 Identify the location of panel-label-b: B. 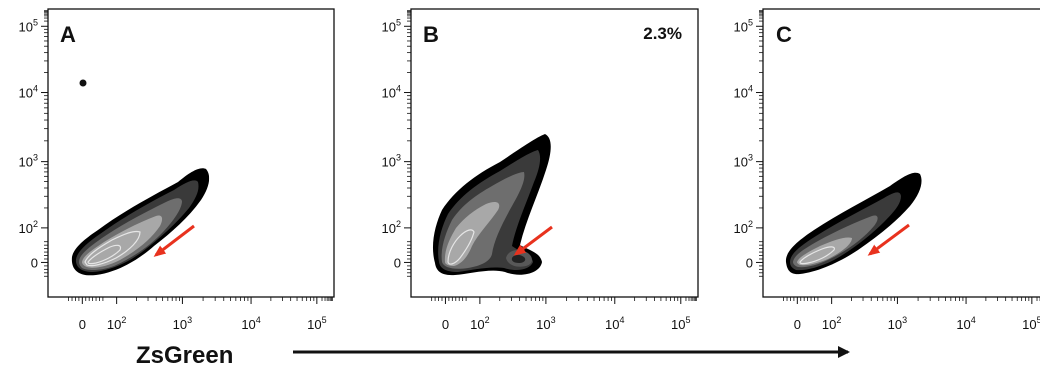
(431, 34).